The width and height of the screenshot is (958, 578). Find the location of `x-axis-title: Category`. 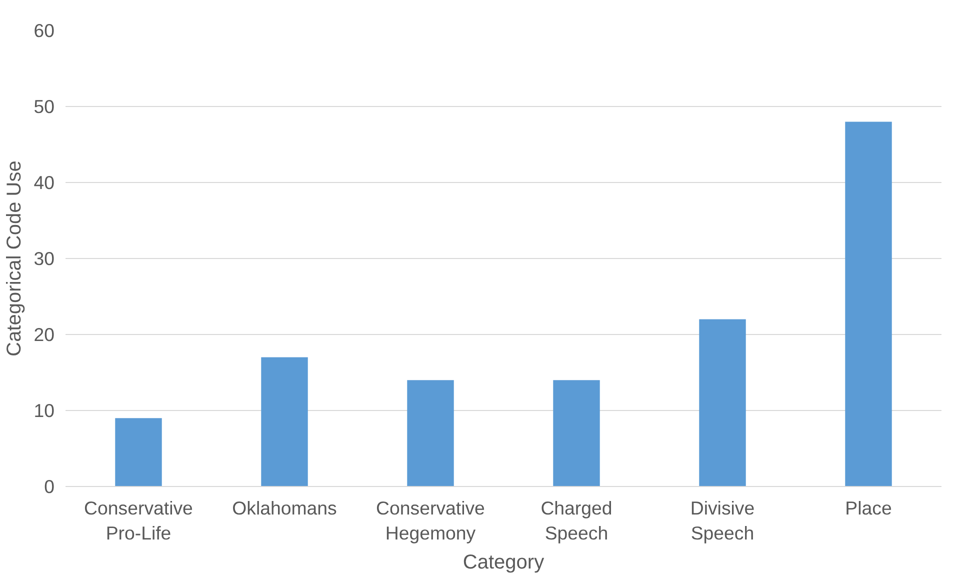

x-axis-title: Category is located at coordinates (503, 563).